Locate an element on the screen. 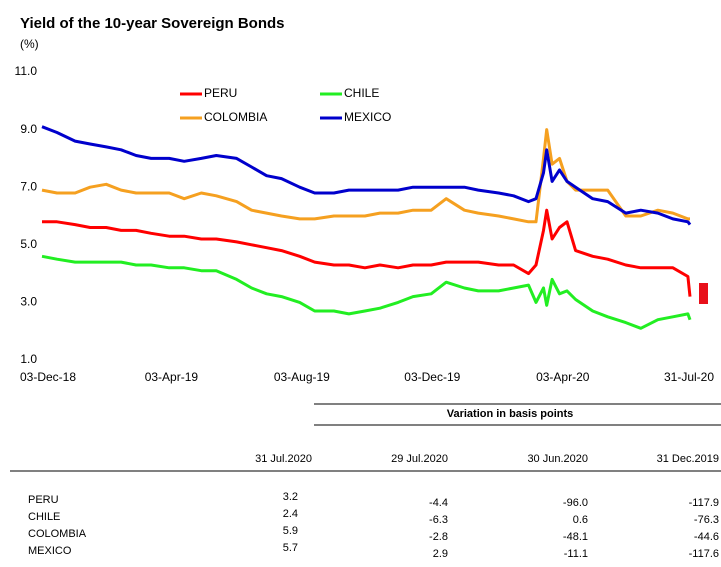 This screenshot has width=721, height=567. table-cell: -11.1 is located at coordinates (576, 554).